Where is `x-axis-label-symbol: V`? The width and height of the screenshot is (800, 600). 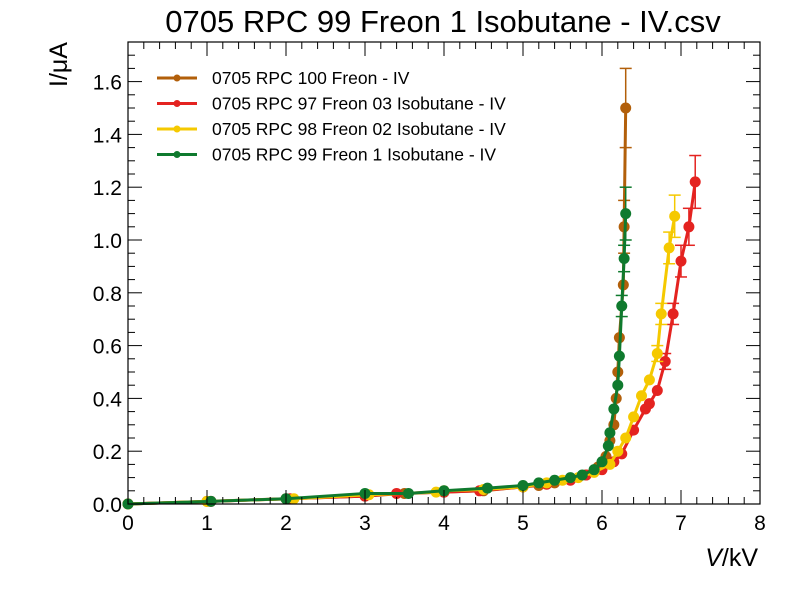
x-axis-label-symbol: V is located at coordinates (714, 558).